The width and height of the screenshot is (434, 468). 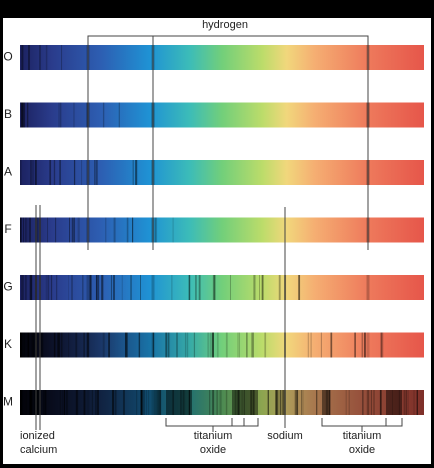 What do you see at coordinates (7, 57) in the screenshot?
I see `spectral-class-label: O` at bounding box center [7, 57].